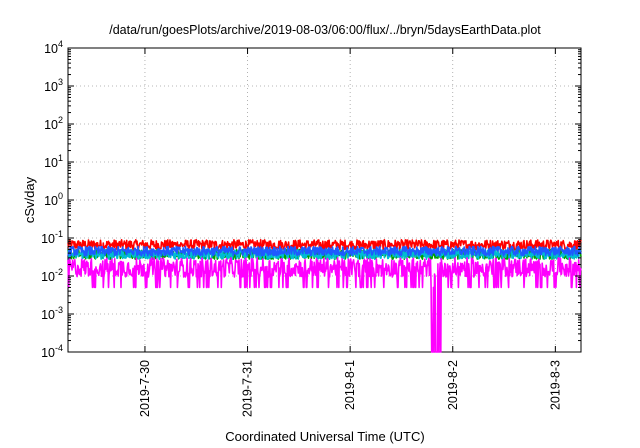 Image resolution: width=640 pixels, height=448 pixels. I want to click on y-tick-label: 10¹, so click(53, 161).